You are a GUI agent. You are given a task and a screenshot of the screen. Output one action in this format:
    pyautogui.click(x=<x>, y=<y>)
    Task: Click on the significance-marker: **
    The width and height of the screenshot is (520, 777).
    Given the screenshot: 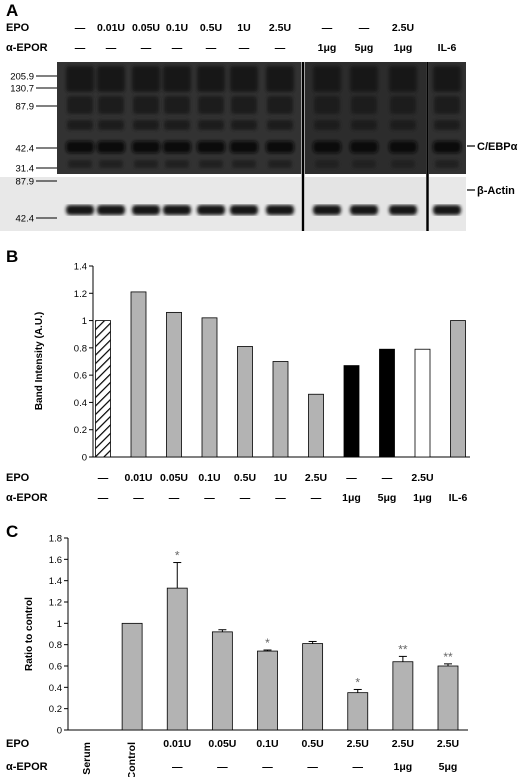 What is the action you would take?
    pyautogui.click(x=448, y=657)
    